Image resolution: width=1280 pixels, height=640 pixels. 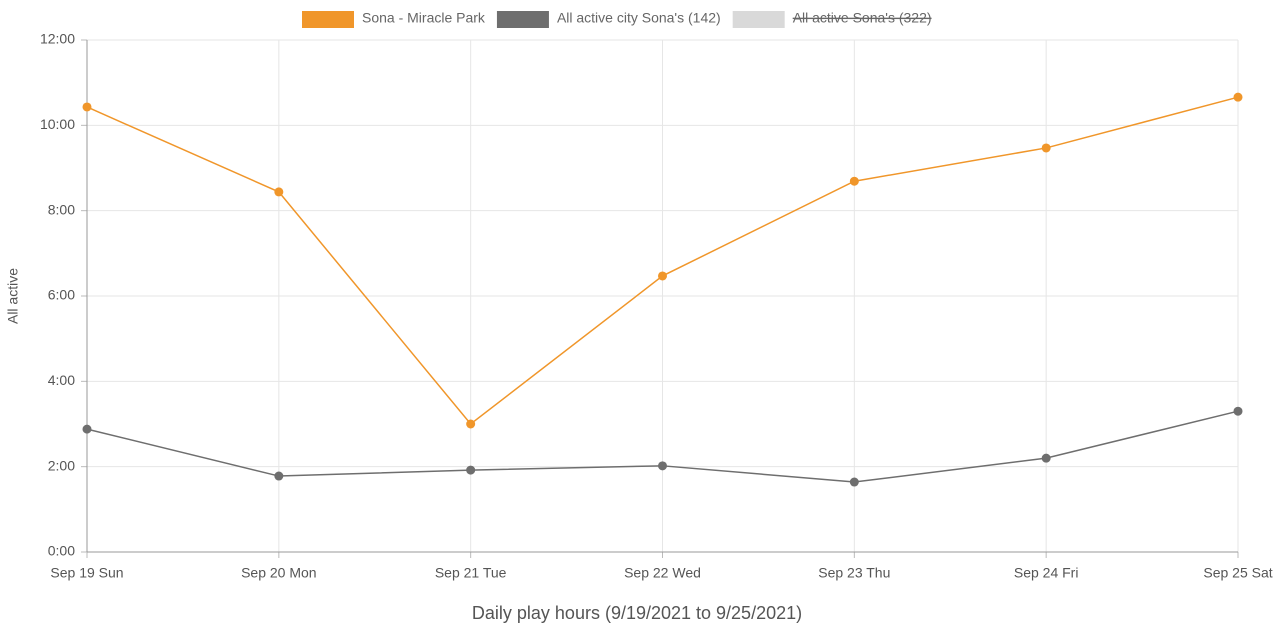 I want to click on y-tick-label: 6:00, so click(x=61, y=295).